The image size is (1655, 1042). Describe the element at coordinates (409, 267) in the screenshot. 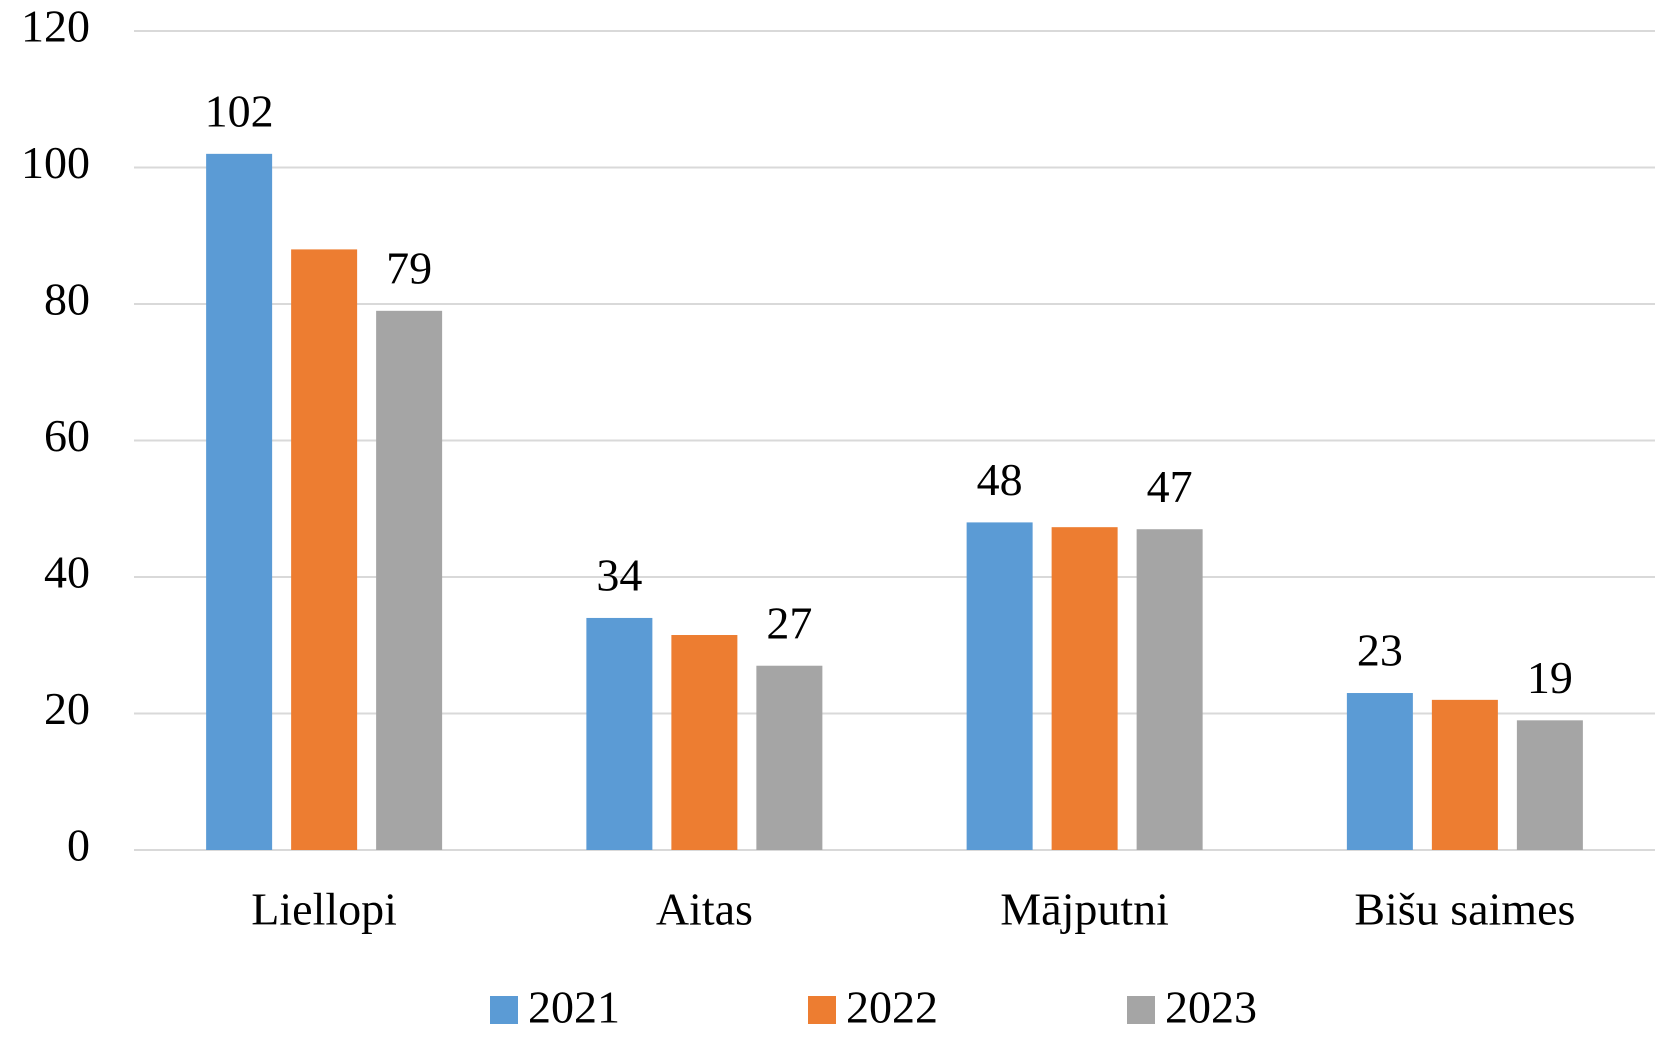

I see `data-label: 79` at that location.